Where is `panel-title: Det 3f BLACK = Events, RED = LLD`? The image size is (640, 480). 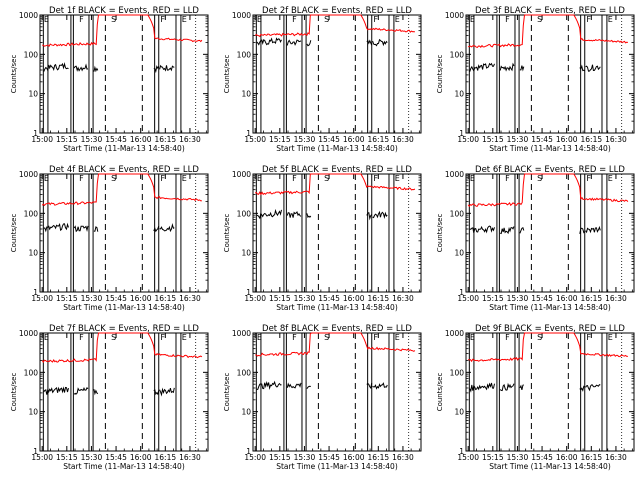 panel-title: Det 3f BLACK = Events, RED = LLD is located at coordinates (550, 11).